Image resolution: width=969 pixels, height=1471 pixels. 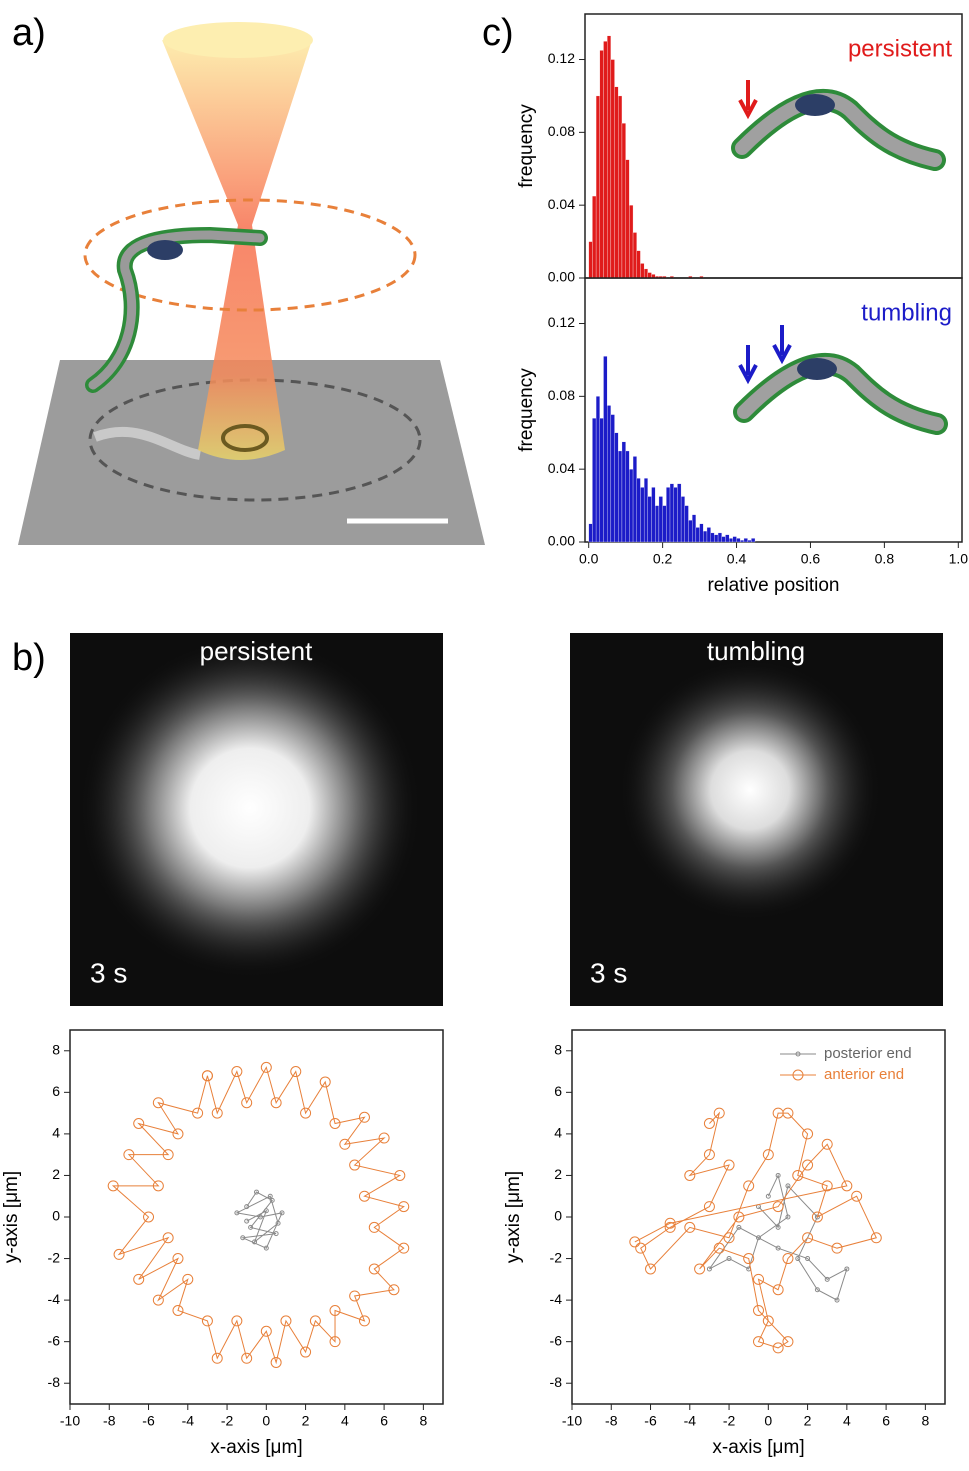 What do you see at coordinates (109, 1421) in the screenshot?
I see `x-tick-label: -8` at bounding box center [109, 1421].